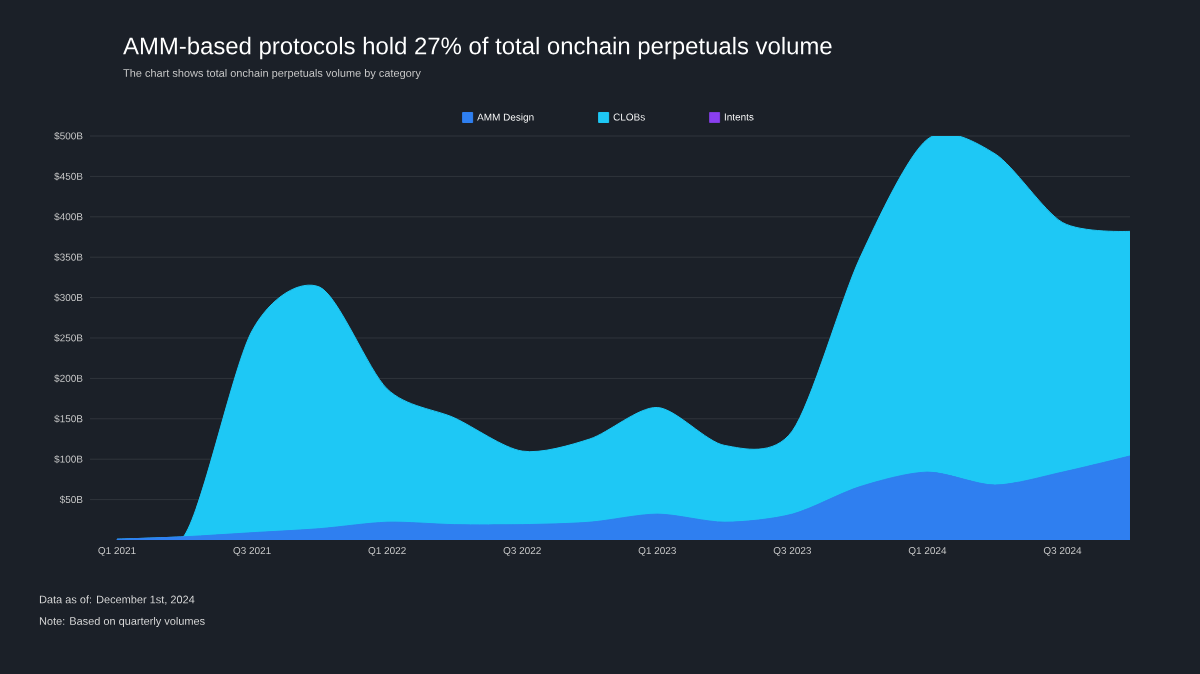  What do you see at coordinates (477, 48) in the screenshot?
I see `chart-title: AMM-based protocols hold 27% of total onchain perpetuals volume` at bounding box center [477, 48].